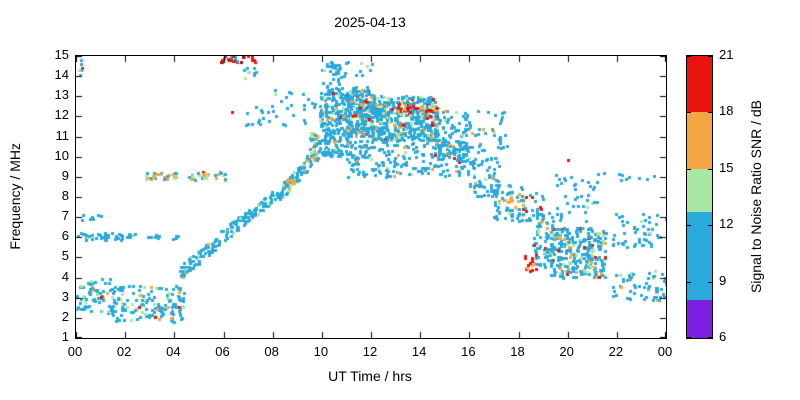 The width and height of the screenshot is (800, 400). Describe the element at coordinates (61, 54) in the screenshot. I see `y-tick-label: 15` at that location.